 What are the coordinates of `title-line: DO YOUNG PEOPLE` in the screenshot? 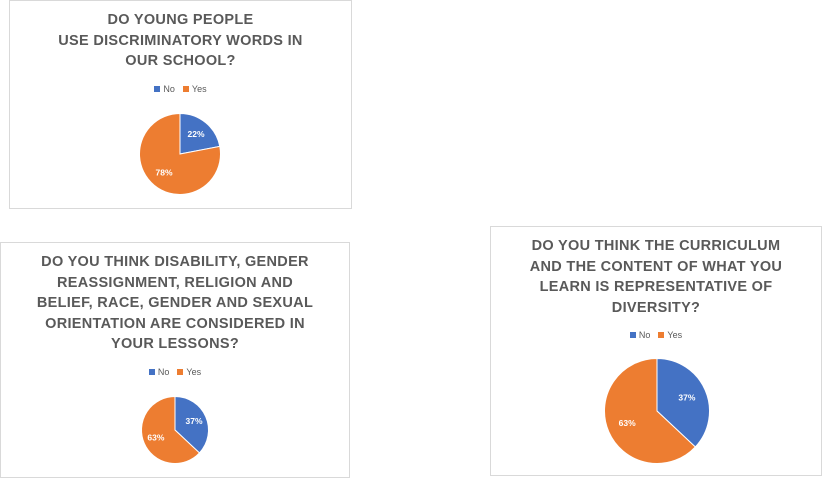 It's located at (180, 20).